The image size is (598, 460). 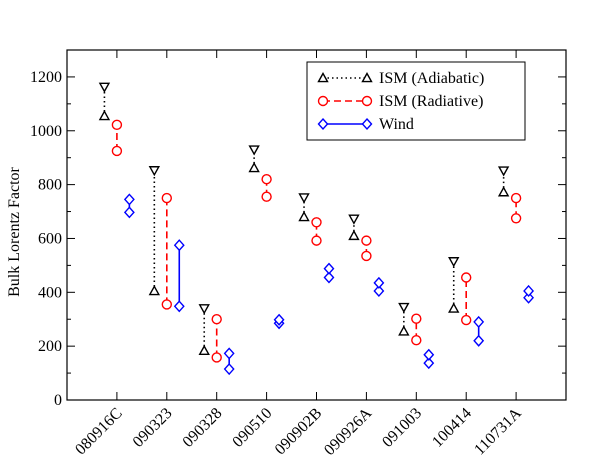 What do you see at coordinates (153, 428) in the screenshot?
I see `x-tick-label: 090323` at bounding box center [153, 428].